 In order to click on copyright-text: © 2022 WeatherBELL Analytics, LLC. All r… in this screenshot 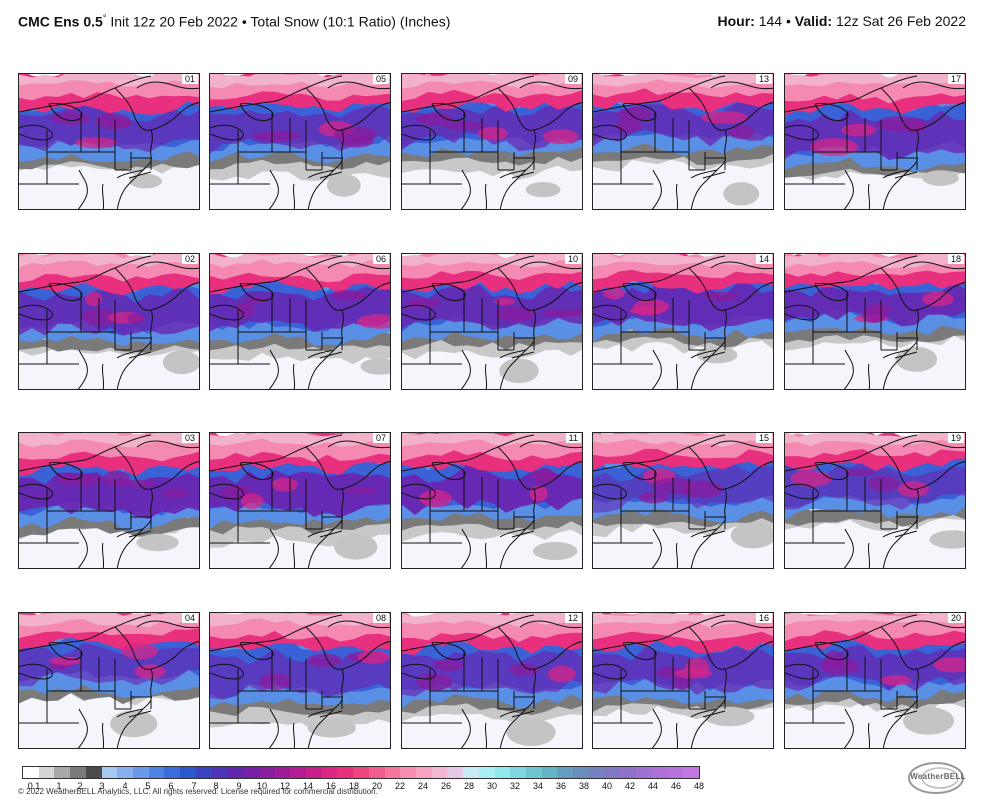, I will do `click(198, 791)`.